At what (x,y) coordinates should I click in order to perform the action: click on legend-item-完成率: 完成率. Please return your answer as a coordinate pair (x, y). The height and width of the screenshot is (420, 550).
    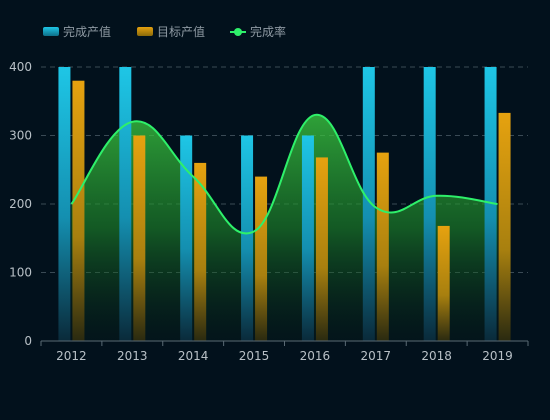
    Looking at the image, I should click on (258, 31).